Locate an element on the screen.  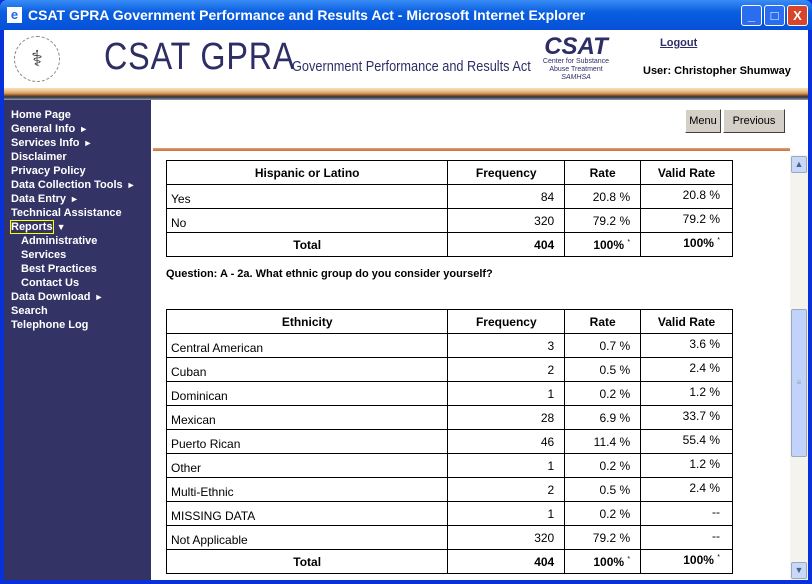
sidebar-item-reports: Reports ▼ is located at coordinates (80, 227).